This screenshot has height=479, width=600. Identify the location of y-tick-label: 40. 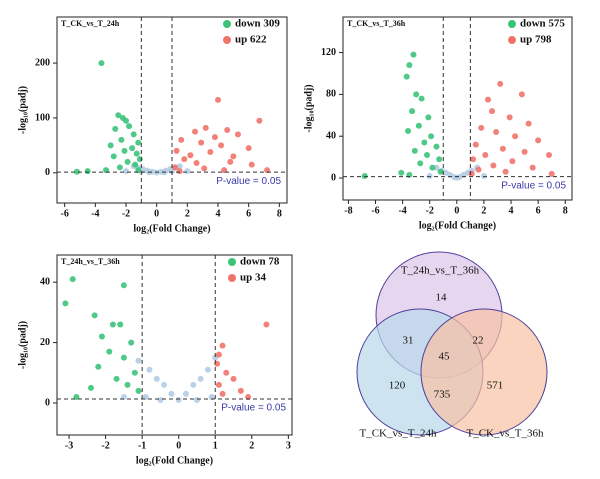
(45, 281).